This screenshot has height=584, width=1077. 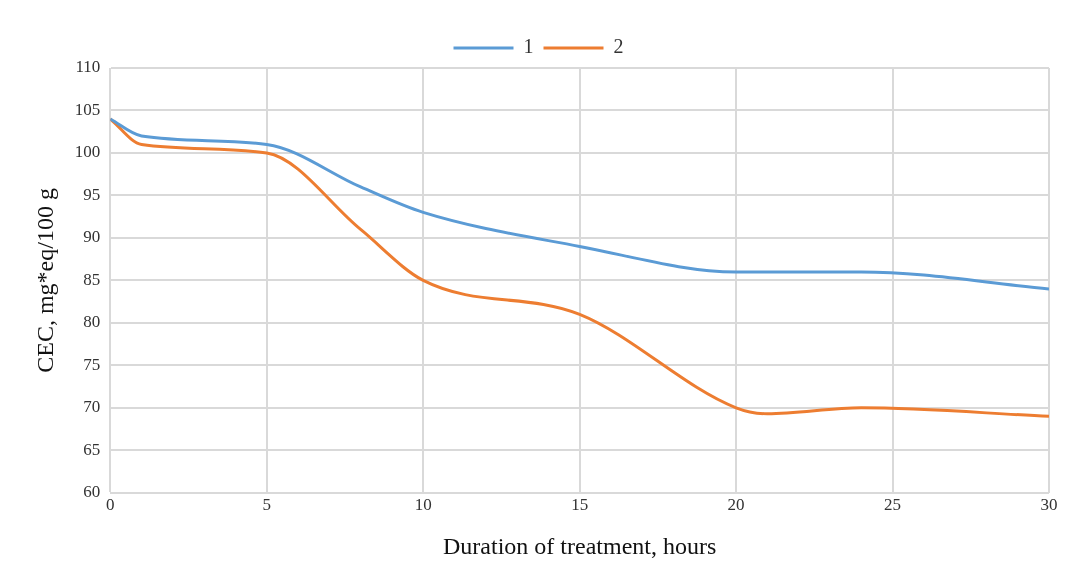 What do you see at coordinates (736, 505) in the screenshot?
I see `x-tick-label: 20` at bounding box center [736, 505].